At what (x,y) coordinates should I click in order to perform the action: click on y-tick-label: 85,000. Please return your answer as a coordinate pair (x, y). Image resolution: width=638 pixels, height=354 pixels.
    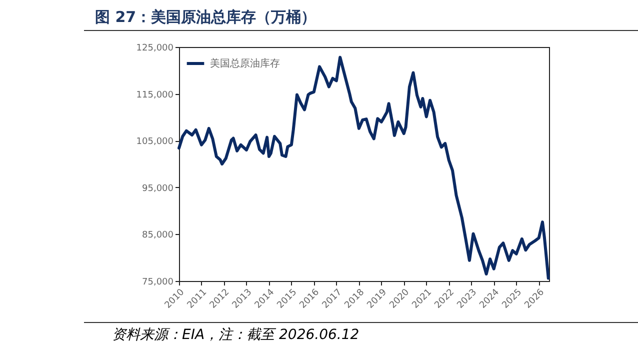
    Looking at the image, I should click on (158, 235).